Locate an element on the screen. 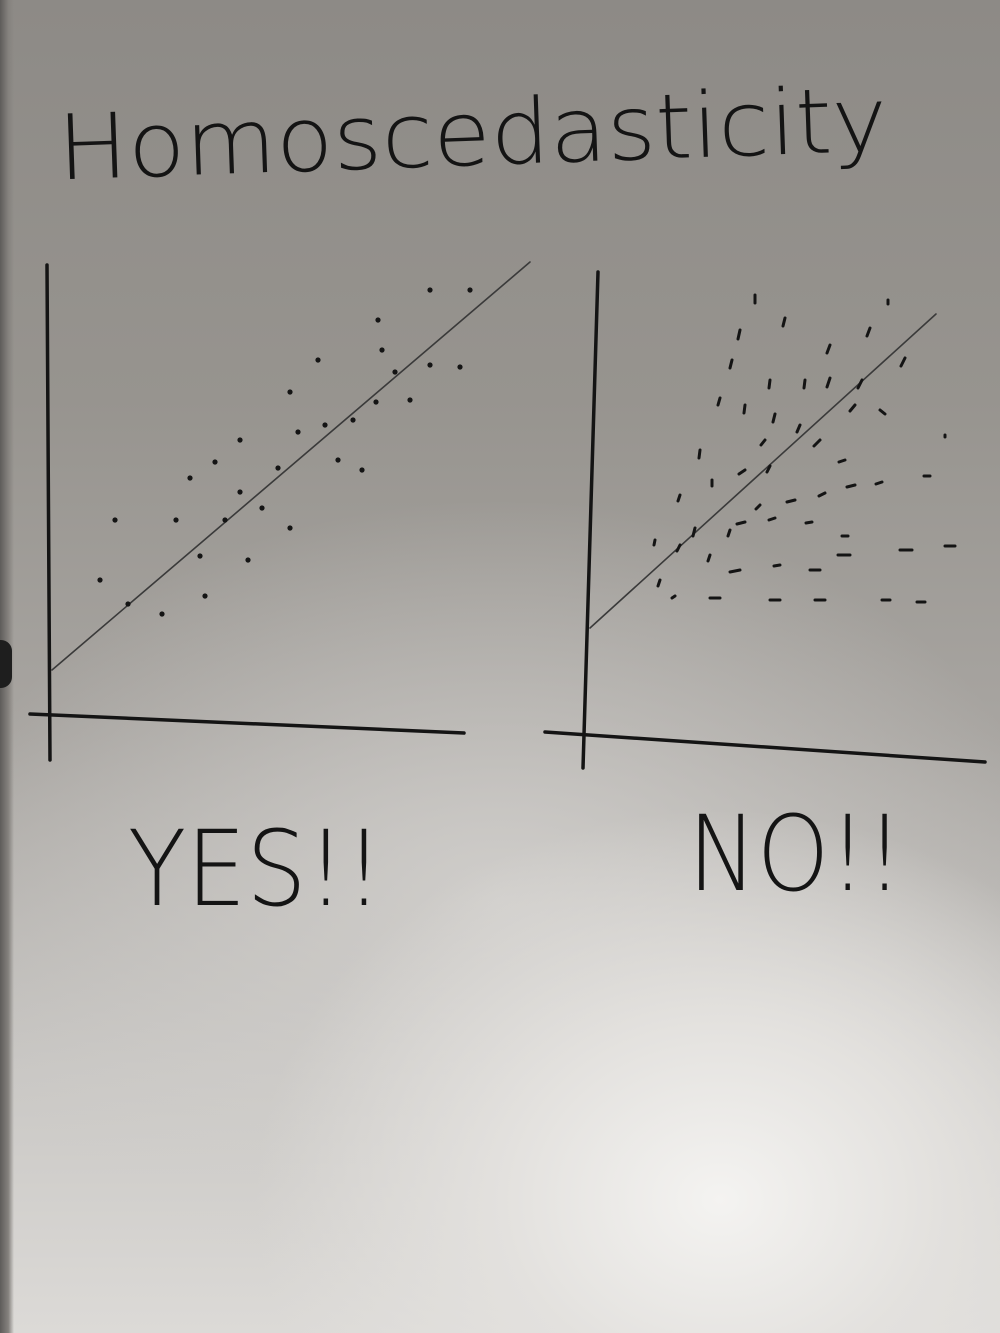 Image resolution: width=1000 pixels, height=1333 pixels. left-y-axis is located at coordinates (48, 512).